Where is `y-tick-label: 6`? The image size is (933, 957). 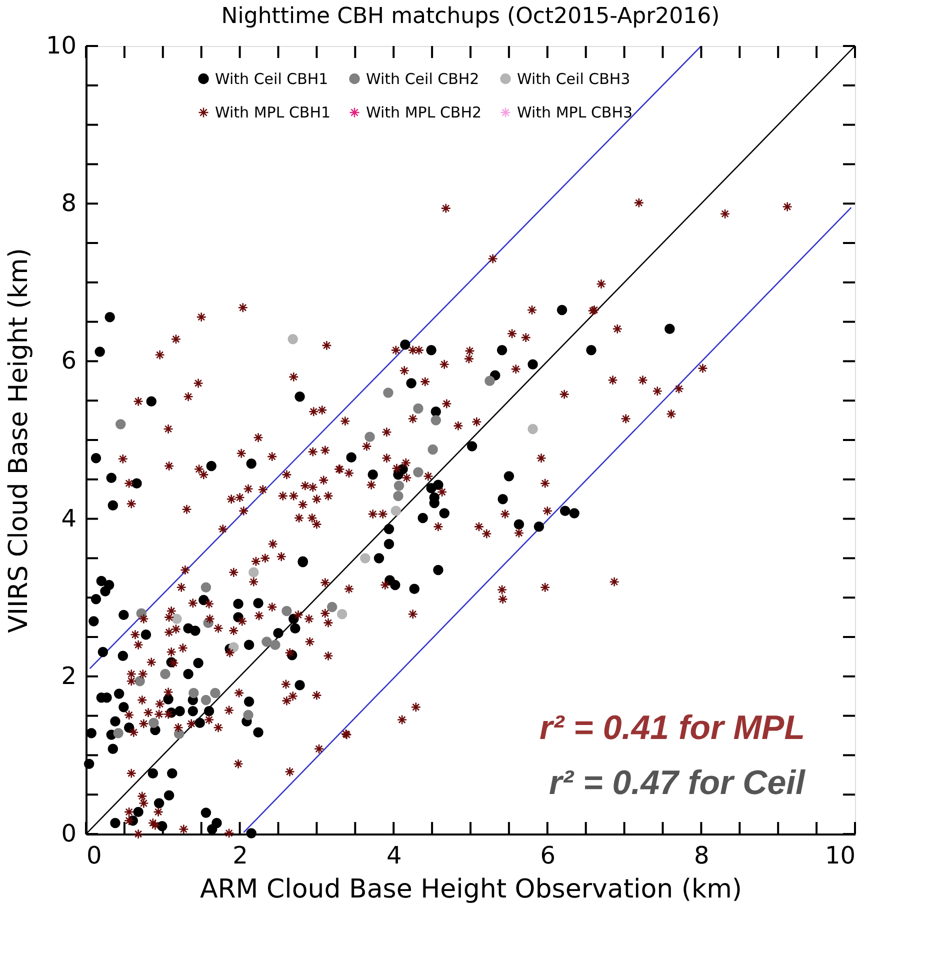 y-tick-label: 6 is located at coordinates (68, 360).